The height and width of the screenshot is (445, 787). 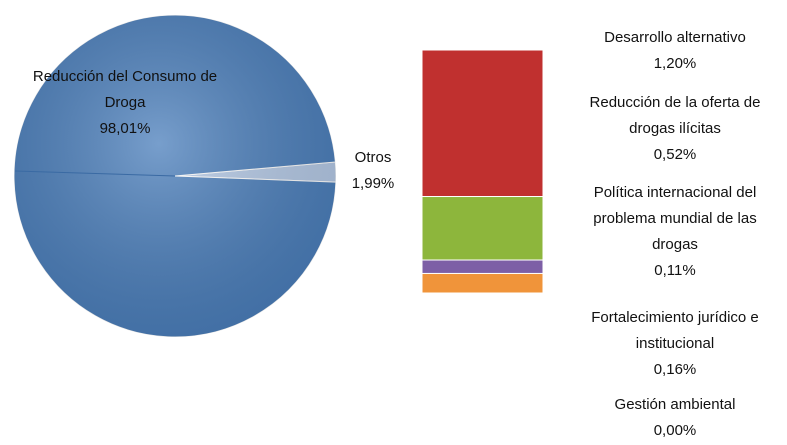 I want to click on label-text: Reducción del Consumo de Droga, so click(x=125, y=89).